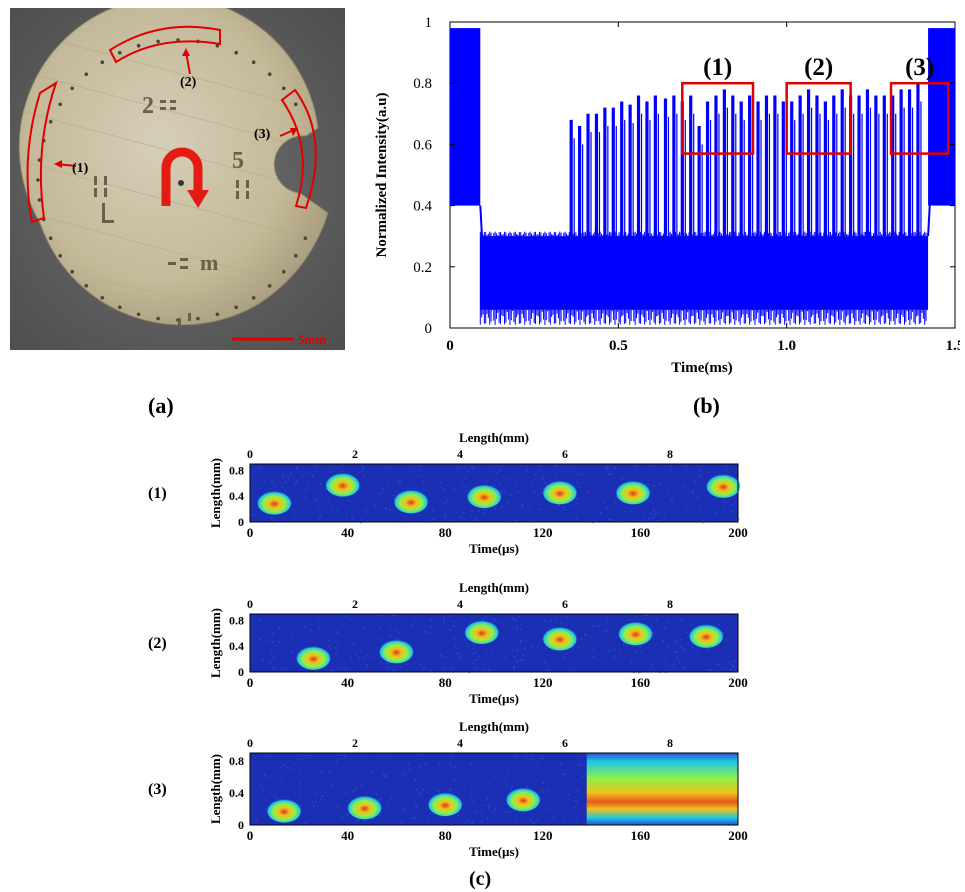 The image size is (965, 892). I want to click on top-axis-label: Length(mm), so click(494, 437).